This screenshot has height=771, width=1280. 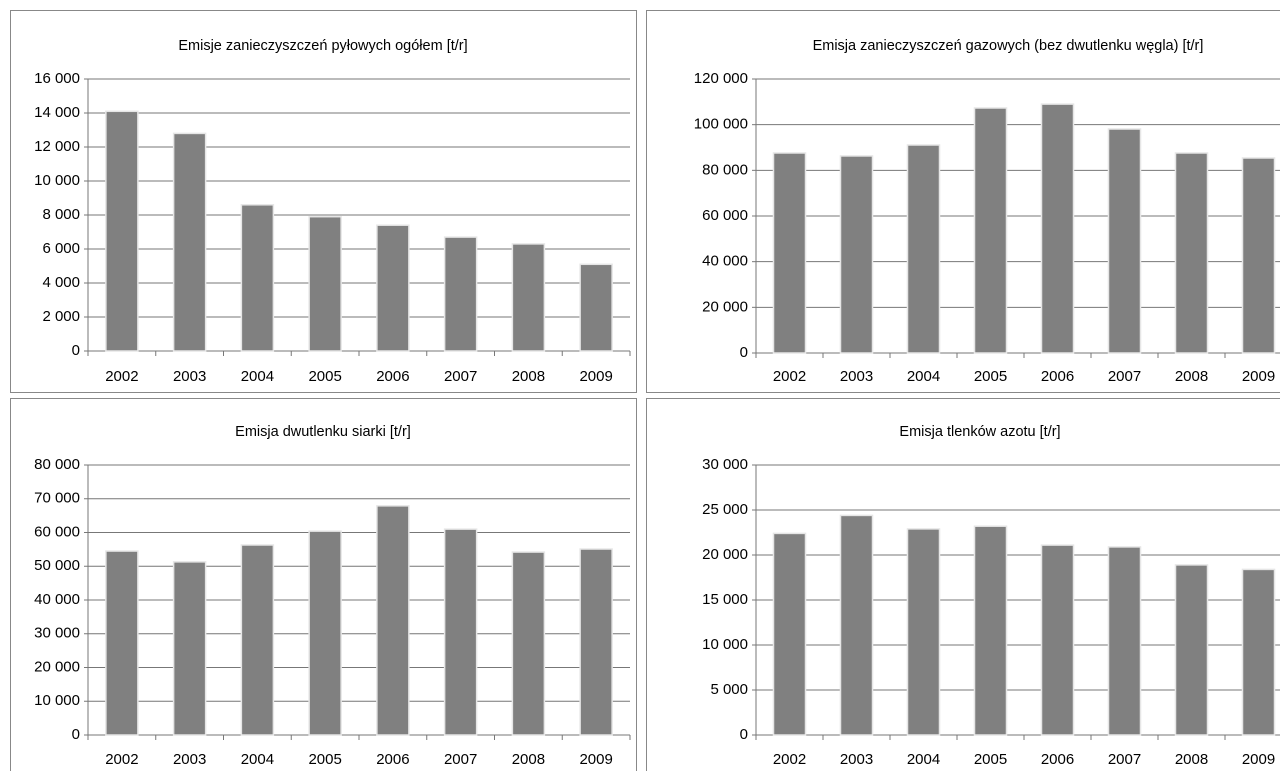 I want to click on y-tick-label: 5 000, so click(x=729, y=689).